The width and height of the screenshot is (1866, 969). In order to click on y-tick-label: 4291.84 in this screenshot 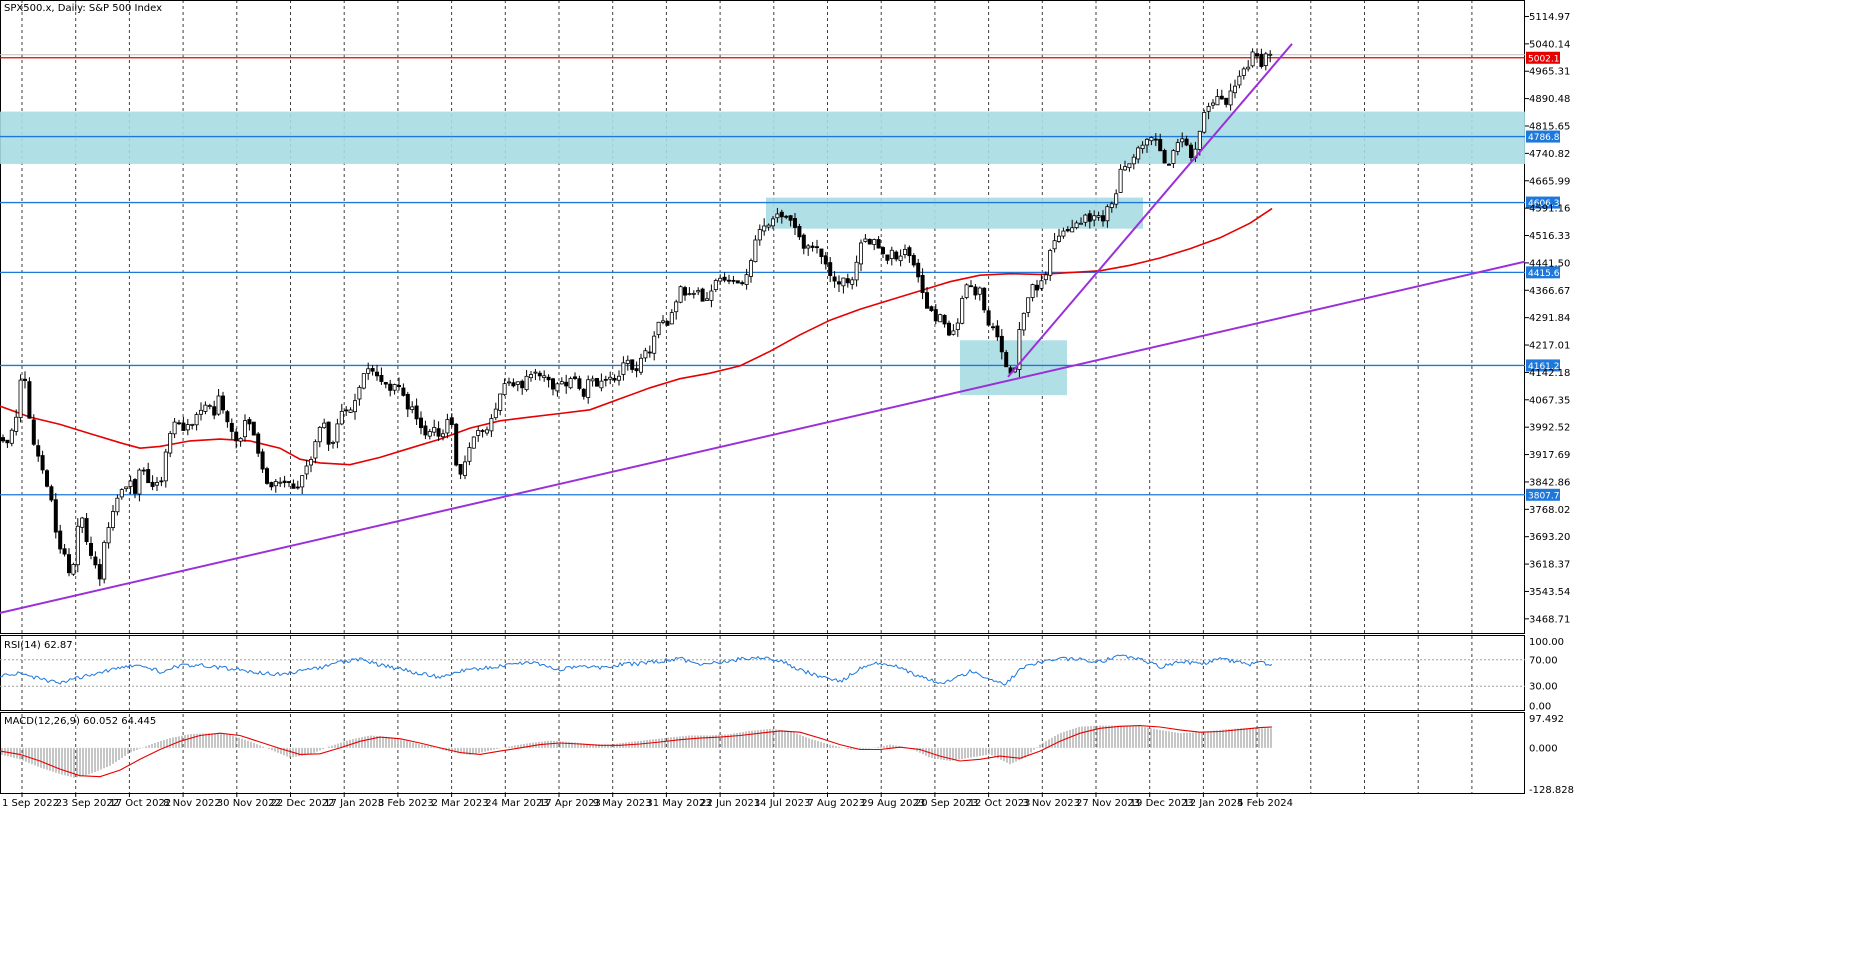, I will do `click(1549, 318)`.